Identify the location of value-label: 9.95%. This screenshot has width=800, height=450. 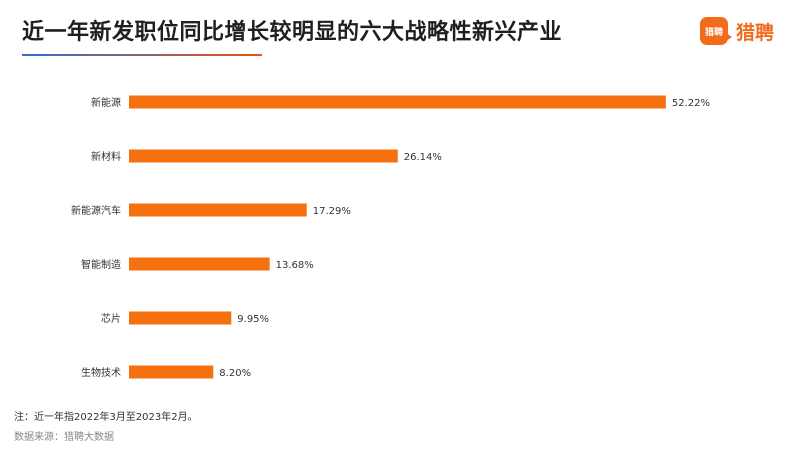
(253, 319).